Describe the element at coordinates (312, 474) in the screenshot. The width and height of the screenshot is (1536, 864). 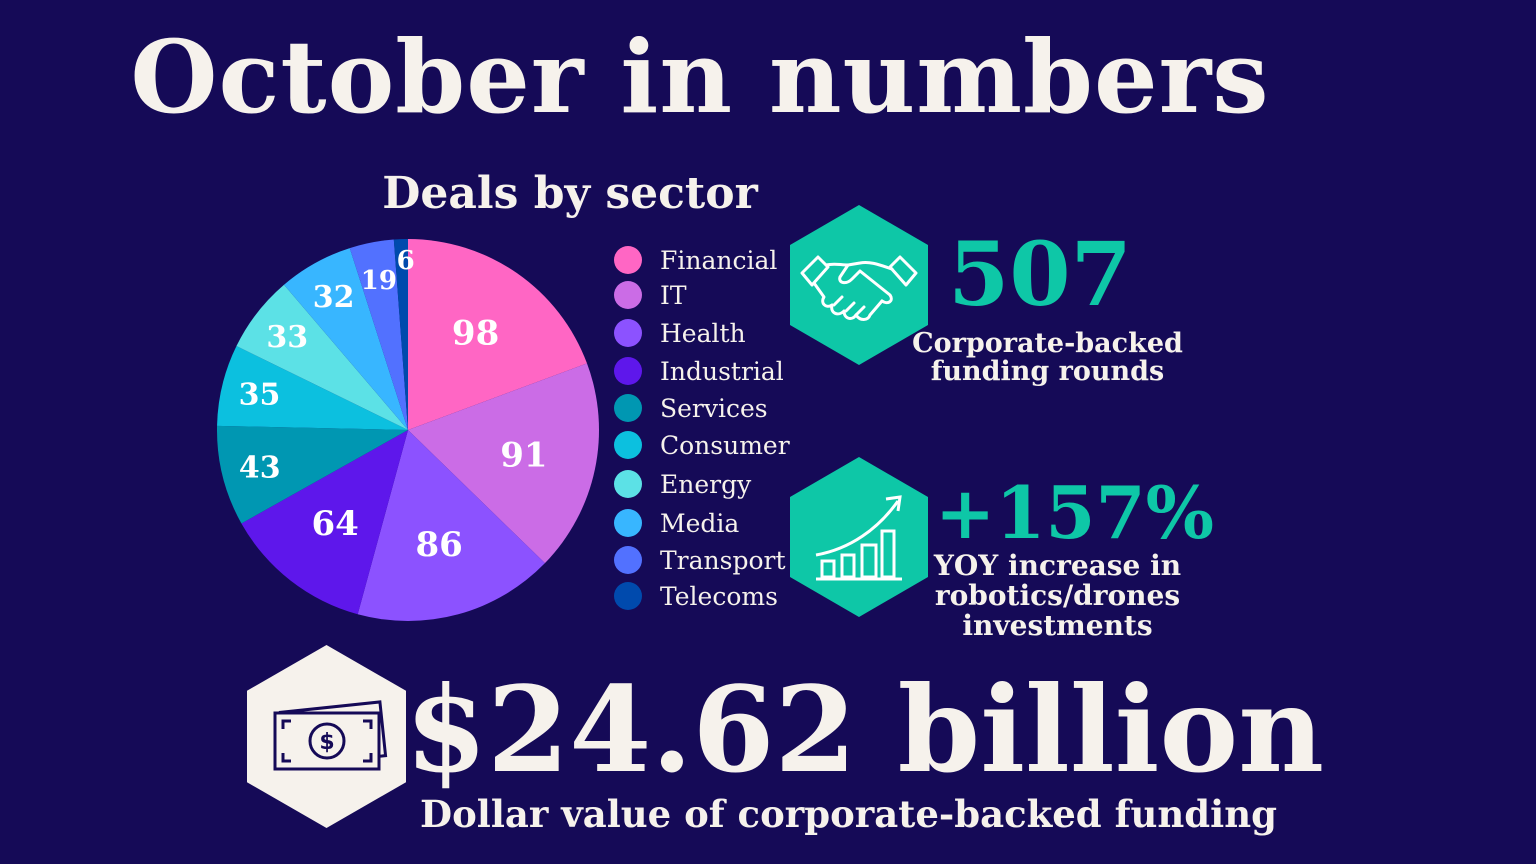
I see `pie-slice-services` at that location.